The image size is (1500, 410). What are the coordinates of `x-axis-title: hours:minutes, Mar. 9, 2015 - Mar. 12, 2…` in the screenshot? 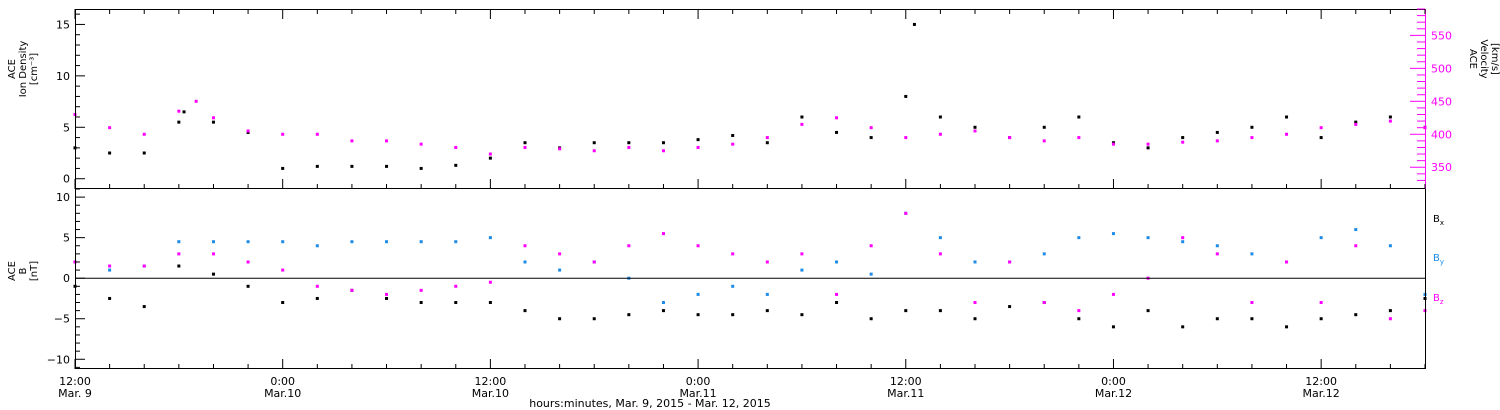 It's located at (650, 403).